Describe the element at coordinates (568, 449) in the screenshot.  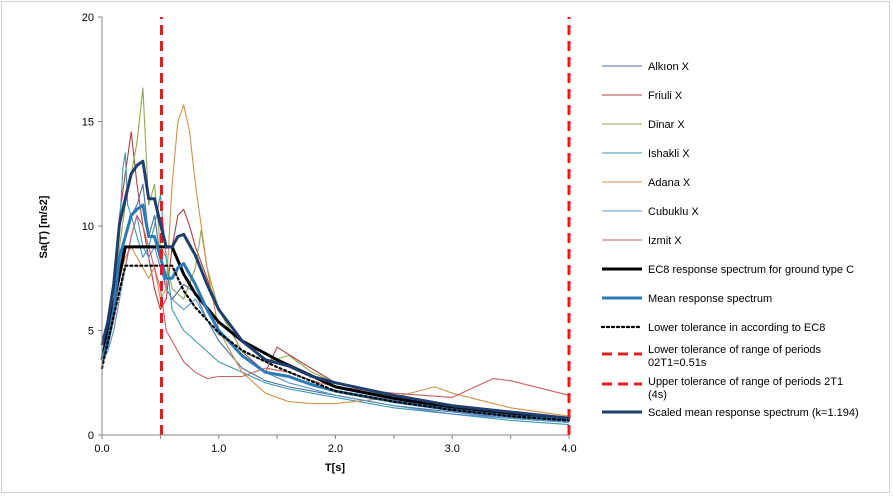
I see `x-tick-label: 4.0` at that location.